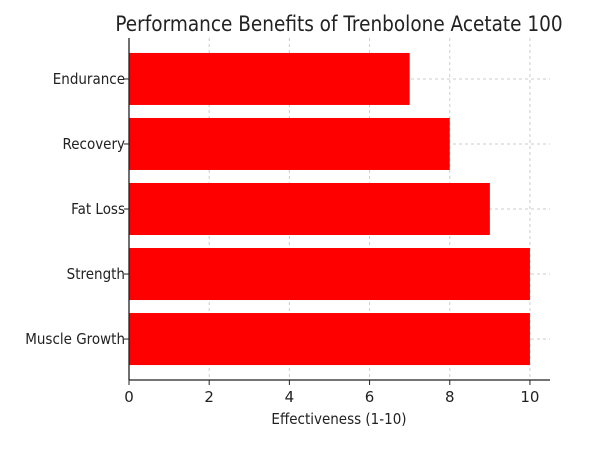 The width and height of the screenshot is (600, 450). I want to click on y-tick-label: Strength, so click(96, 274).